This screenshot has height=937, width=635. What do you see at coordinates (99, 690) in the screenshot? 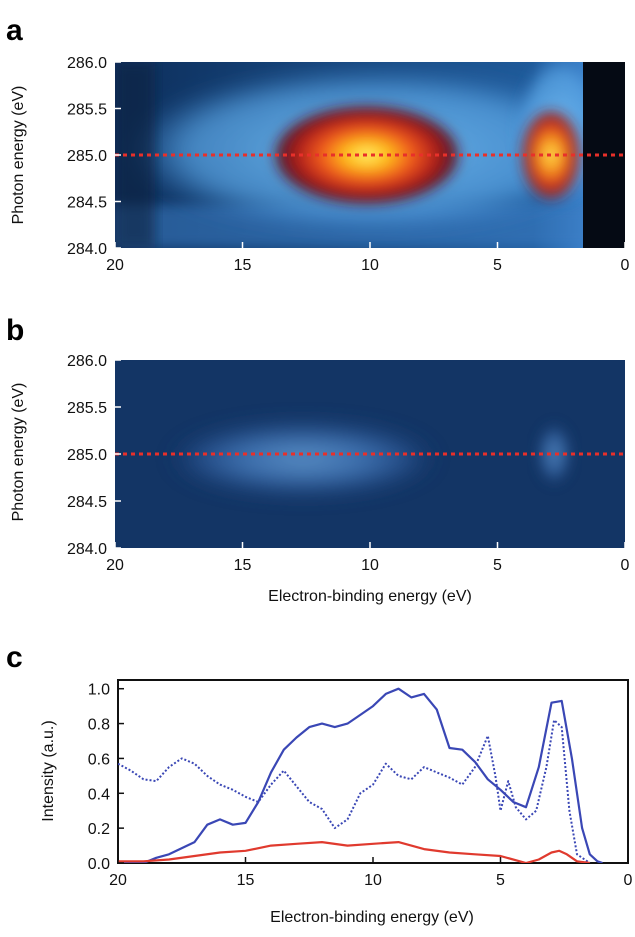
I see `y-tick-label: 1.0` at bounding box center [99, 690].